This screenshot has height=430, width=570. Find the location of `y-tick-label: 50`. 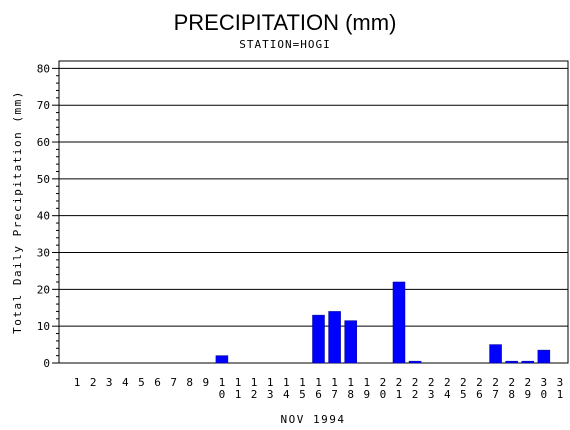

y-tick-label: 50 is located at coordinates (43, 179).